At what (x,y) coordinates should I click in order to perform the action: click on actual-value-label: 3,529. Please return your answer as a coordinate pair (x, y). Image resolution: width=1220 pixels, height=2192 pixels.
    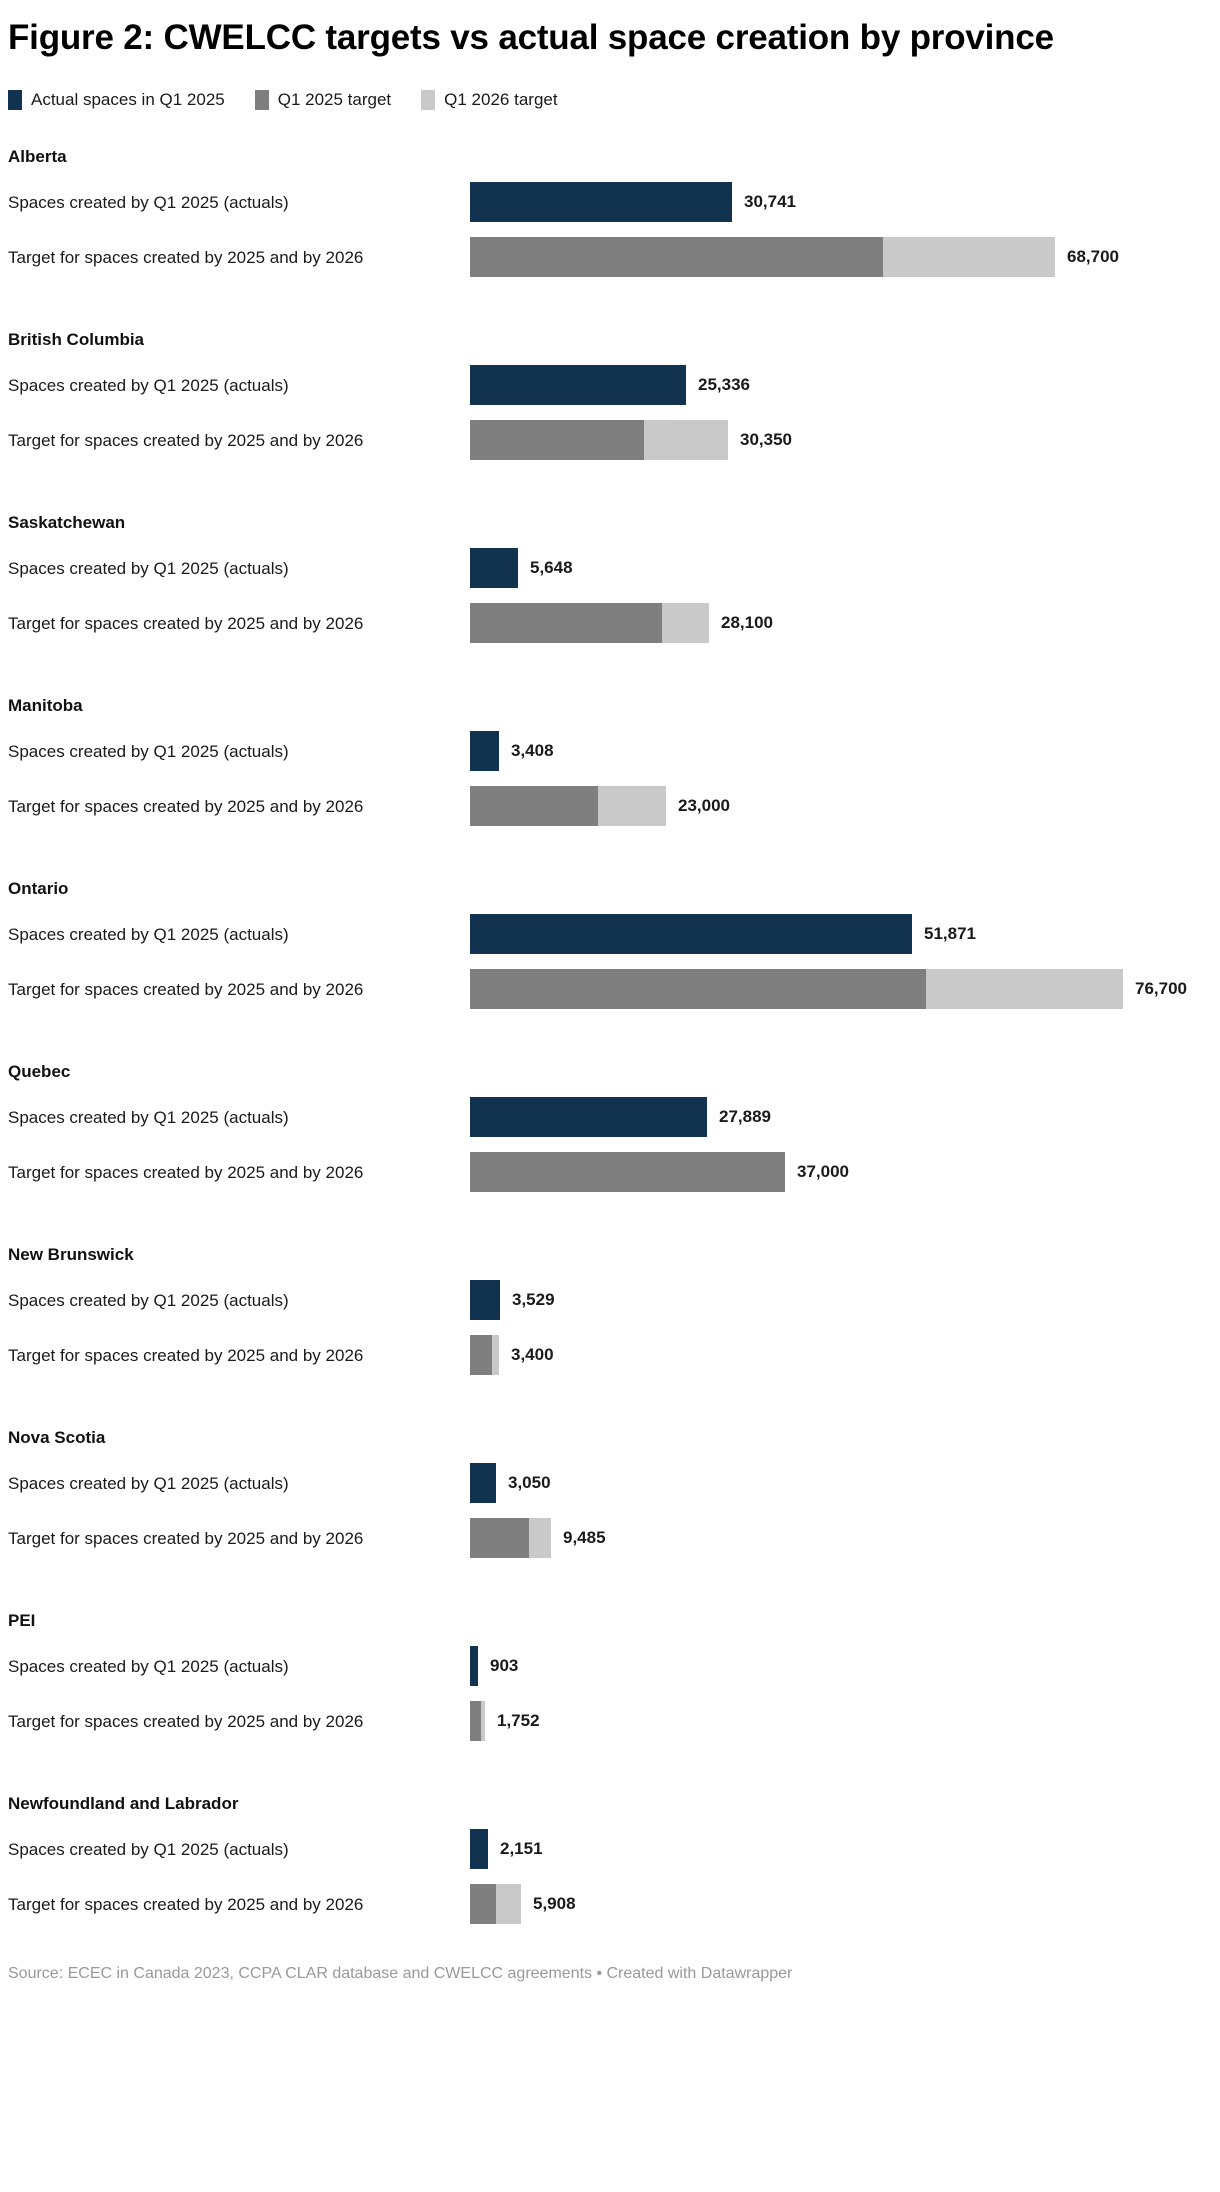
    Looking at the image, I should click on (533, 1300).